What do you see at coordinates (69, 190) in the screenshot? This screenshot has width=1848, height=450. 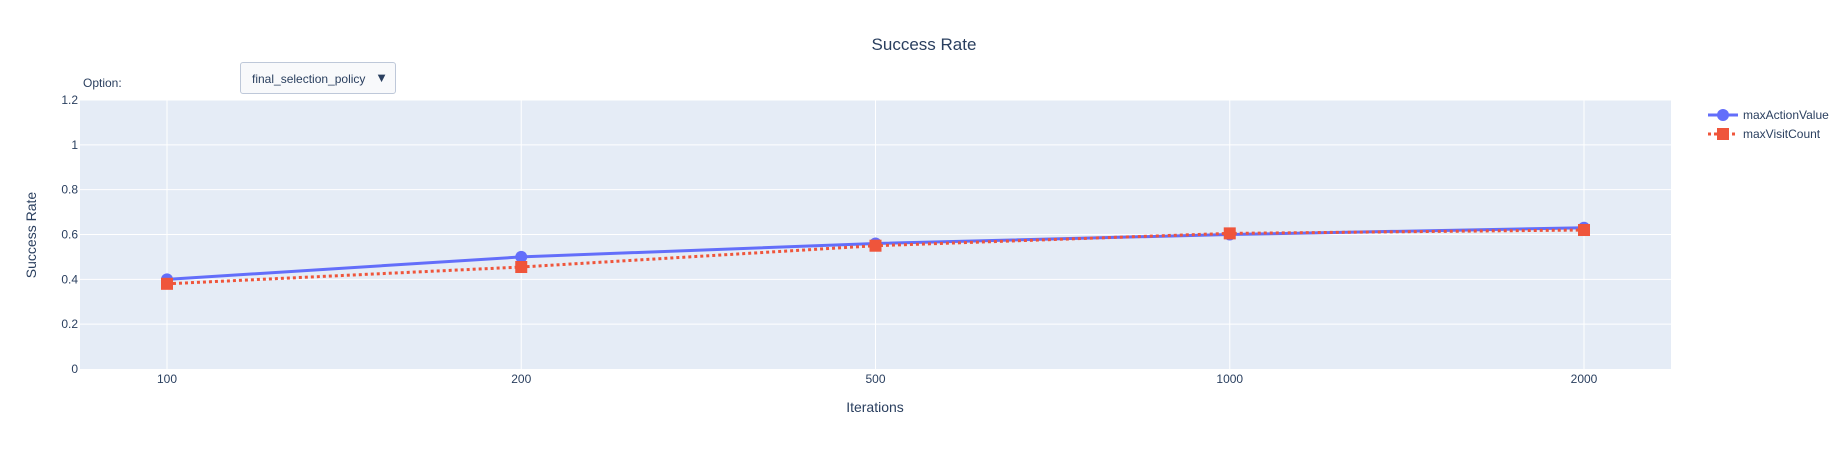 I see `y-tick-label: 0.8` at bounding box center [69, 190].